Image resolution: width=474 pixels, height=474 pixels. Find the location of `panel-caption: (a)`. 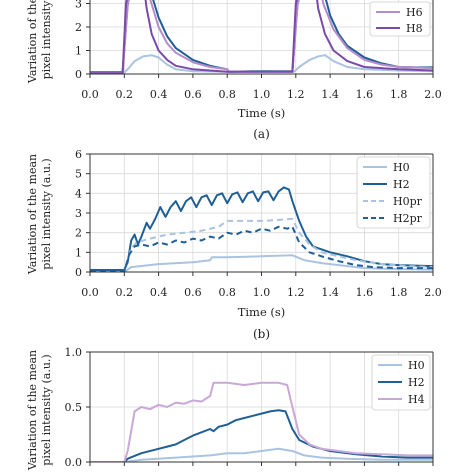

panel-caption: (a) is located at coordinates (261, 134).